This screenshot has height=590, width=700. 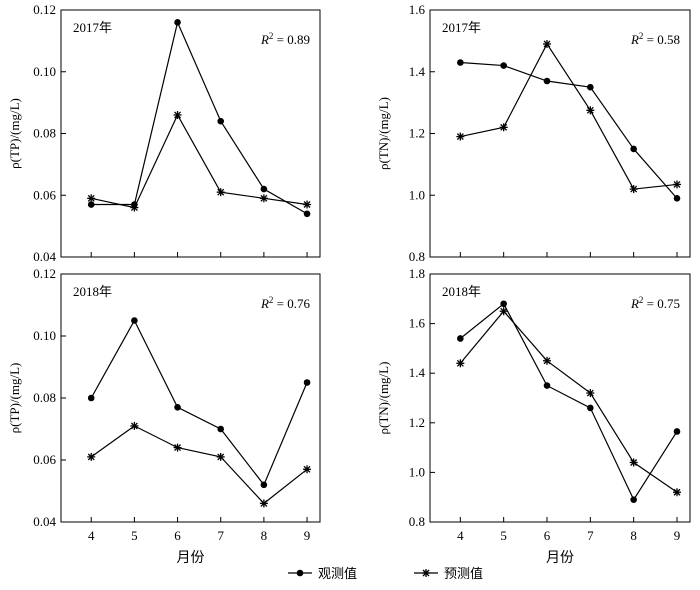 I want to click on legend-label: 观测值, so click(x=337, y=574).